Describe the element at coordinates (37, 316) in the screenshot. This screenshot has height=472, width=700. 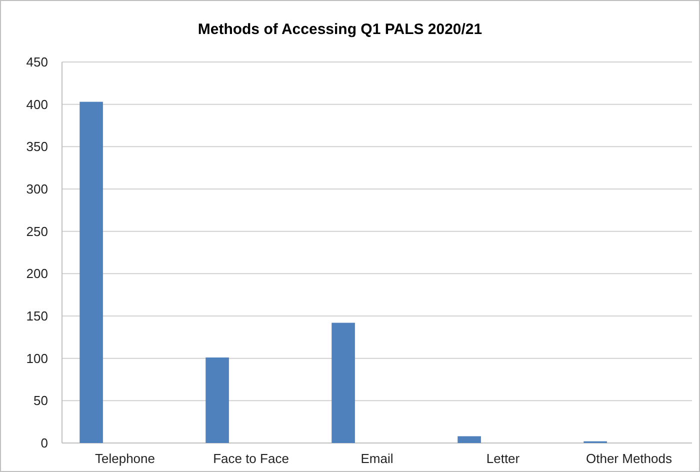
I see `y-tick-label: 150` at that location.